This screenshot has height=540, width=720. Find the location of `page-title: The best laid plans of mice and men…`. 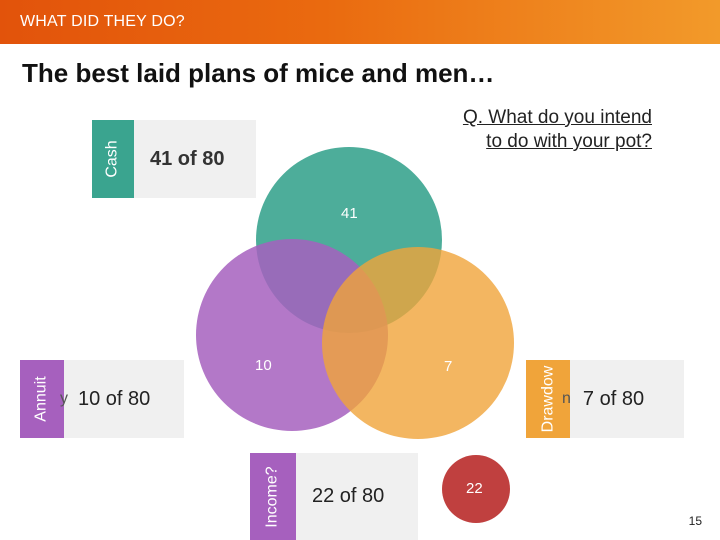

page-title: The best laid plans of mice and men… is located at coordinates (258, 73).